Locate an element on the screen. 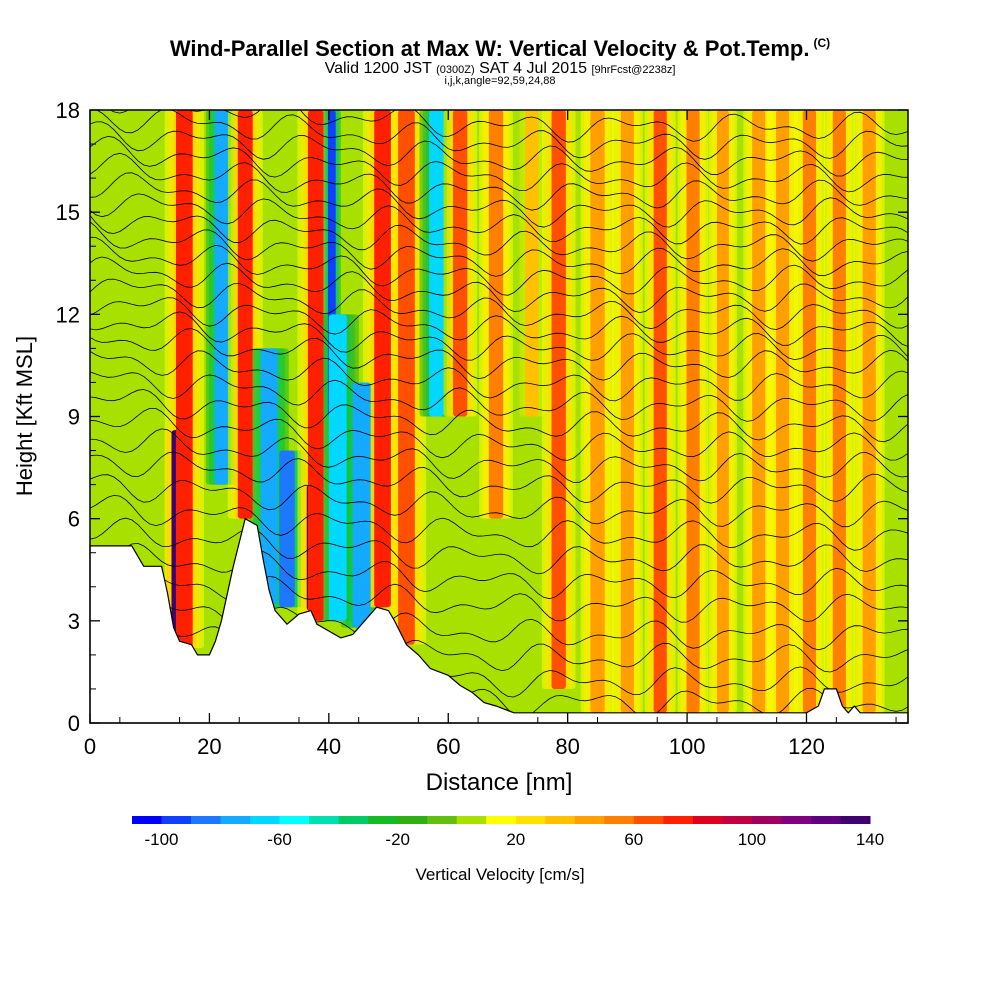  grid-indices: i,j,k,angle=92,59,24,88 is located at coordinates (500, 81).